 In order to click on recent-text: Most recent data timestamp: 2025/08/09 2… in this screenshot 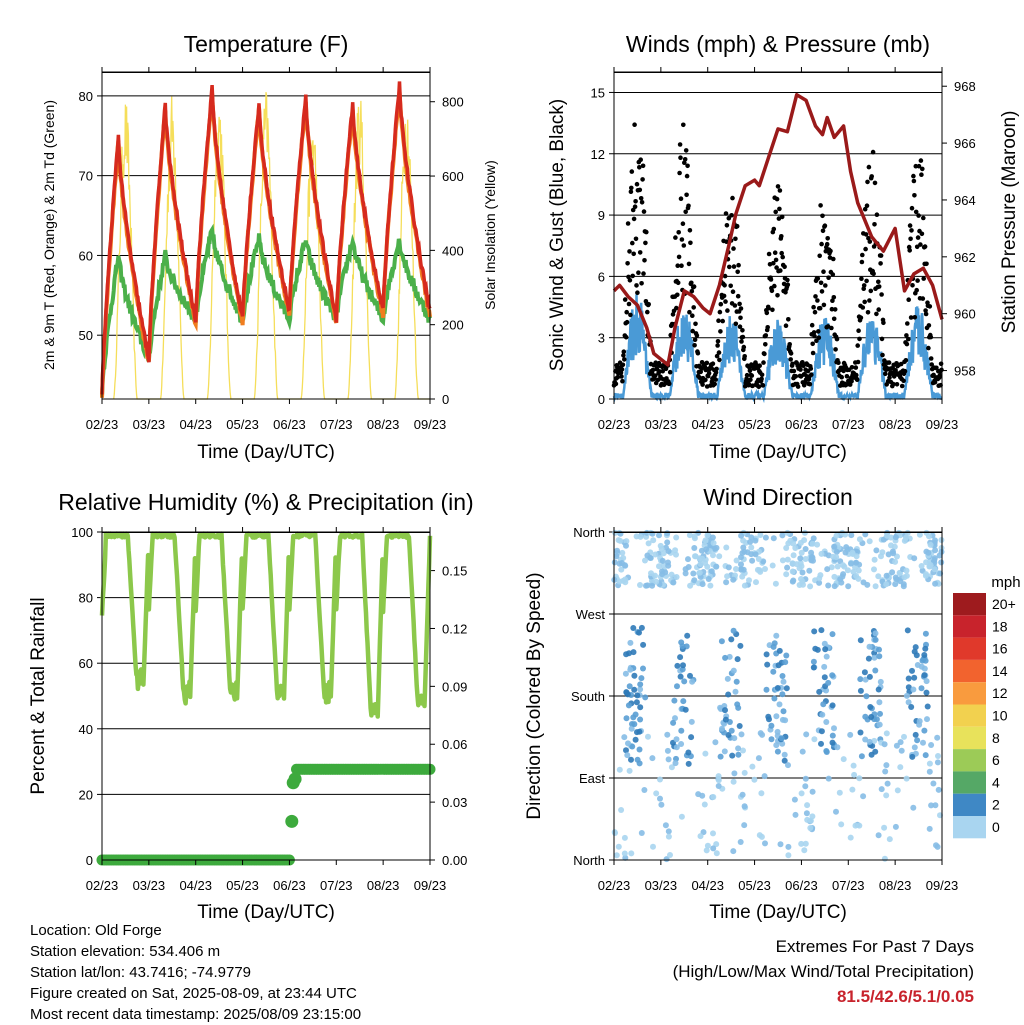, I will do `click(196, 1014)`.